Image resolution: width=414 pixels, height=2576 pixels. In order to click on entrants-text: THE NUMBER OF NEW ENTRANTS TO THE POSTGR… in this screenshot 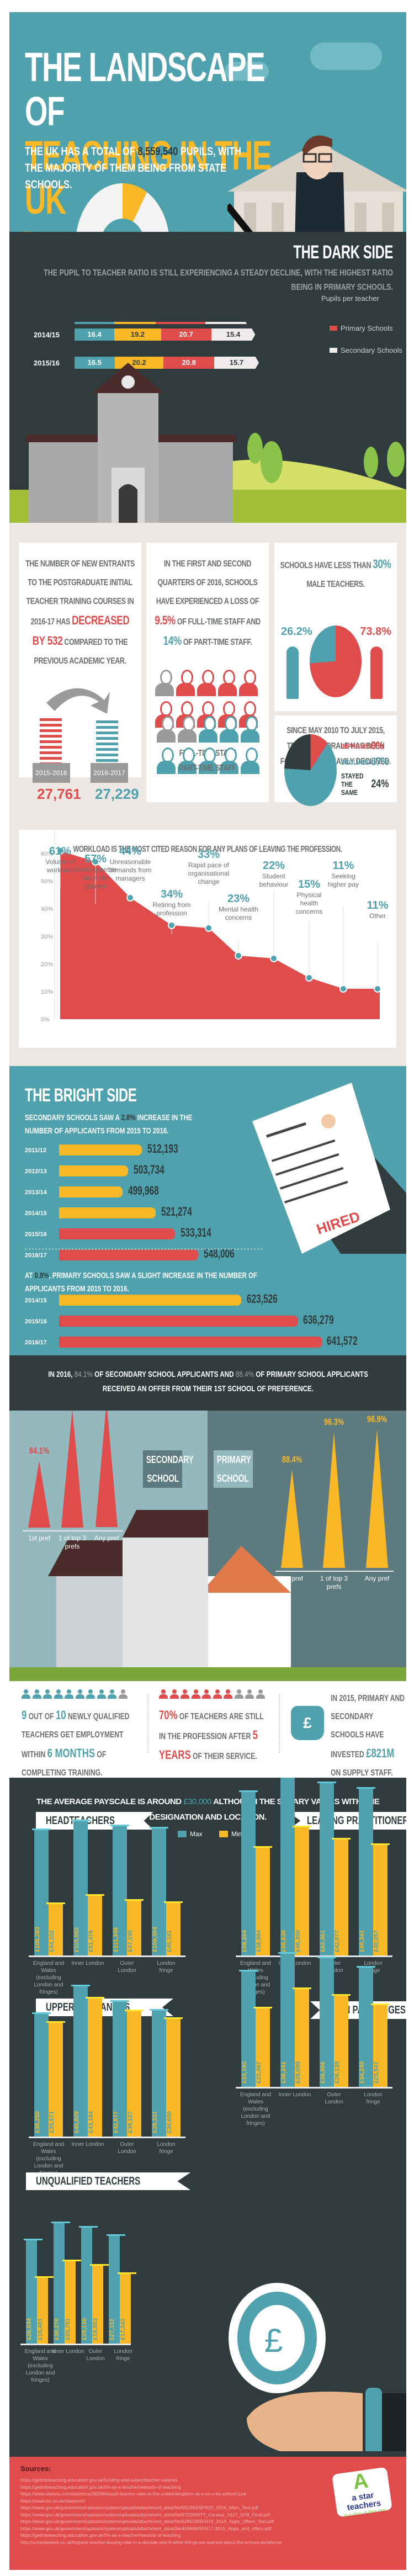, I will do `click(80, 612)`.